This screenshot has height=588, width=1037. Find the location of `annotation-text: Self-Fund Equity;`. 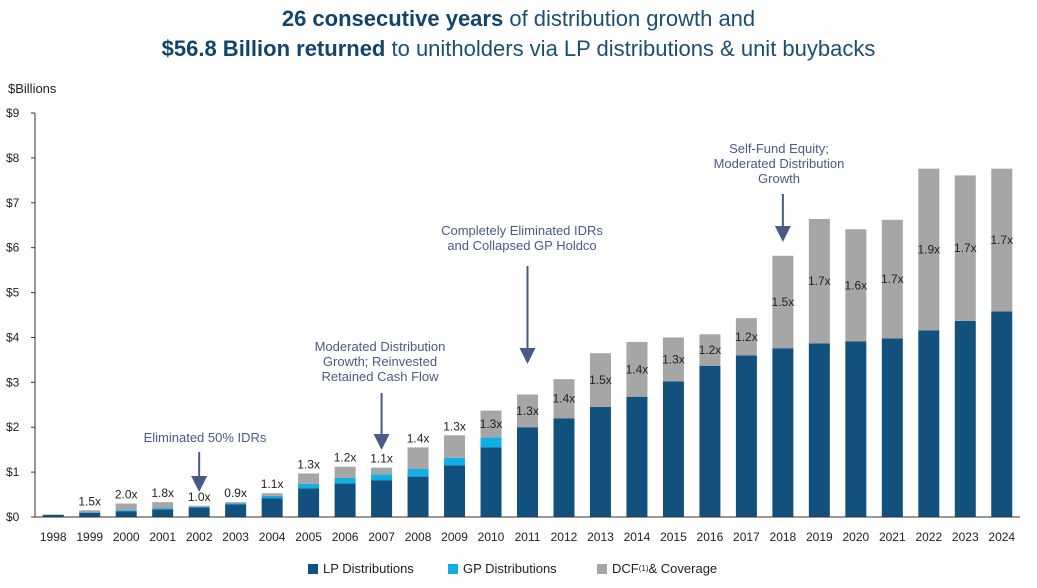

annotation-text: Self-Fund Equity; is located at coordinates (779, 148).